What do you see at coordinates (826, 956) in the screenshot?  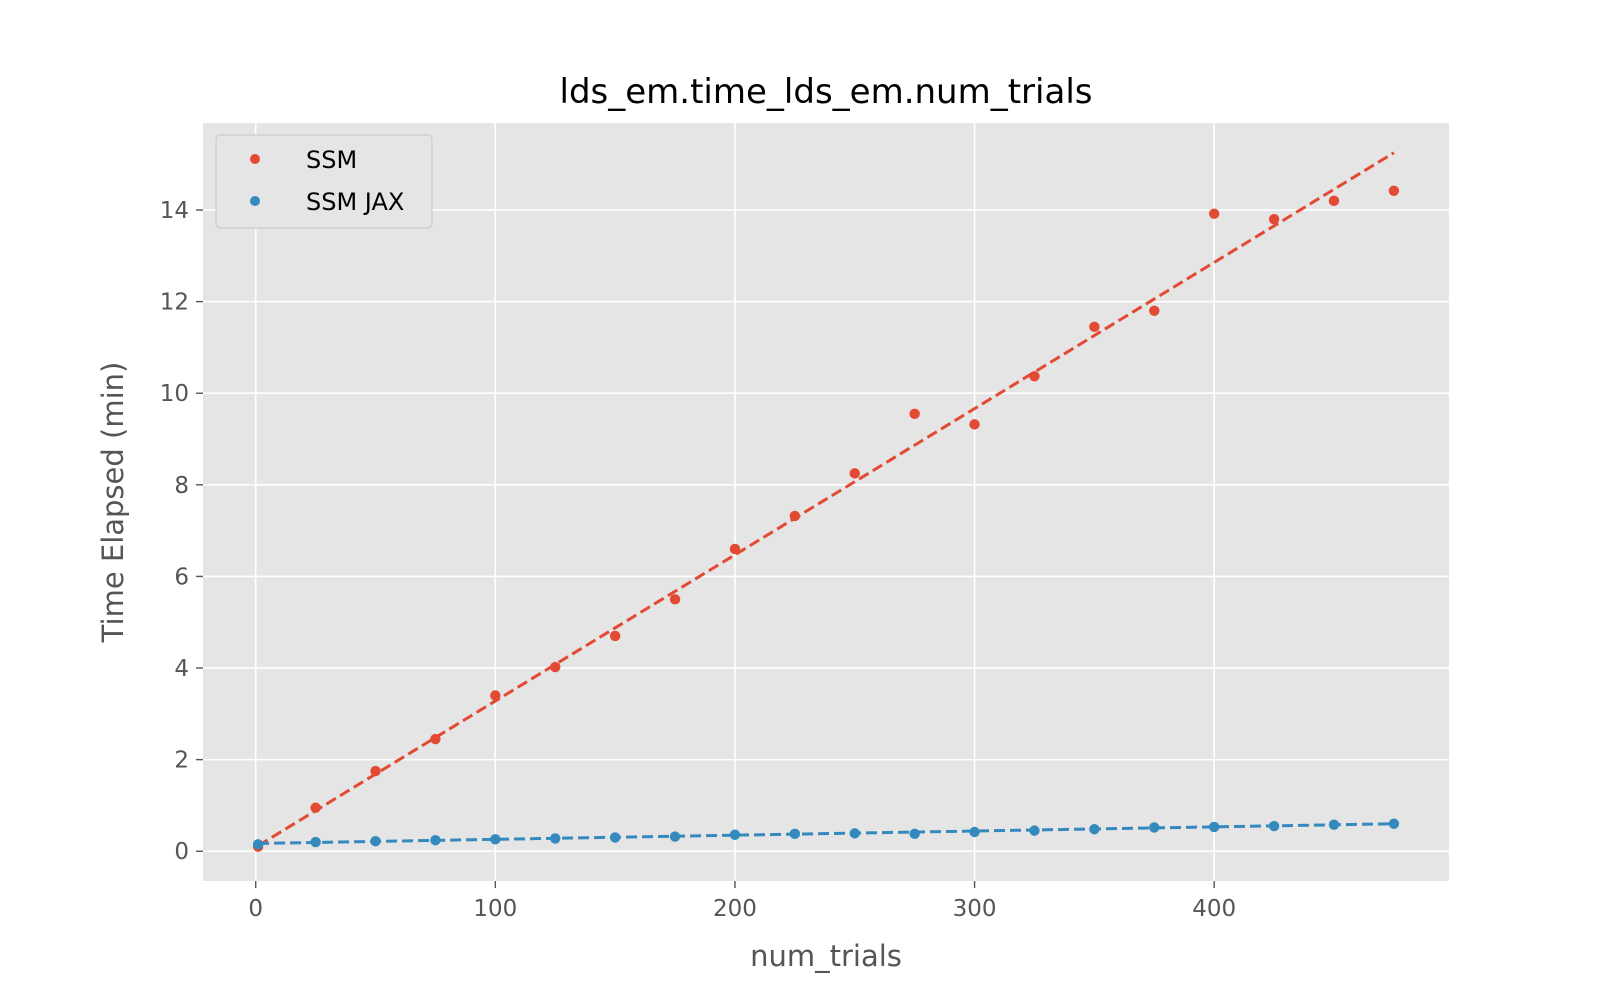 I see `x-axis-label: num_trials` at bounding box center [826, 956].